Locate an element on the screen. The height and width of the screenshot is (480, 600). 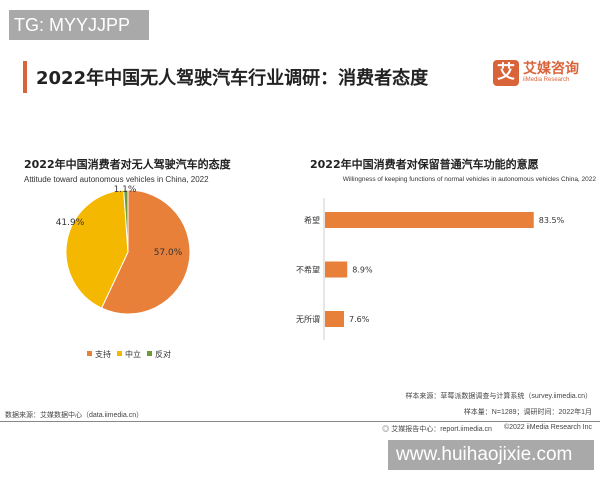
report-center: ◎ 艾媒报告中心：report.iimedia.cn is located at coordinates (437, 429).